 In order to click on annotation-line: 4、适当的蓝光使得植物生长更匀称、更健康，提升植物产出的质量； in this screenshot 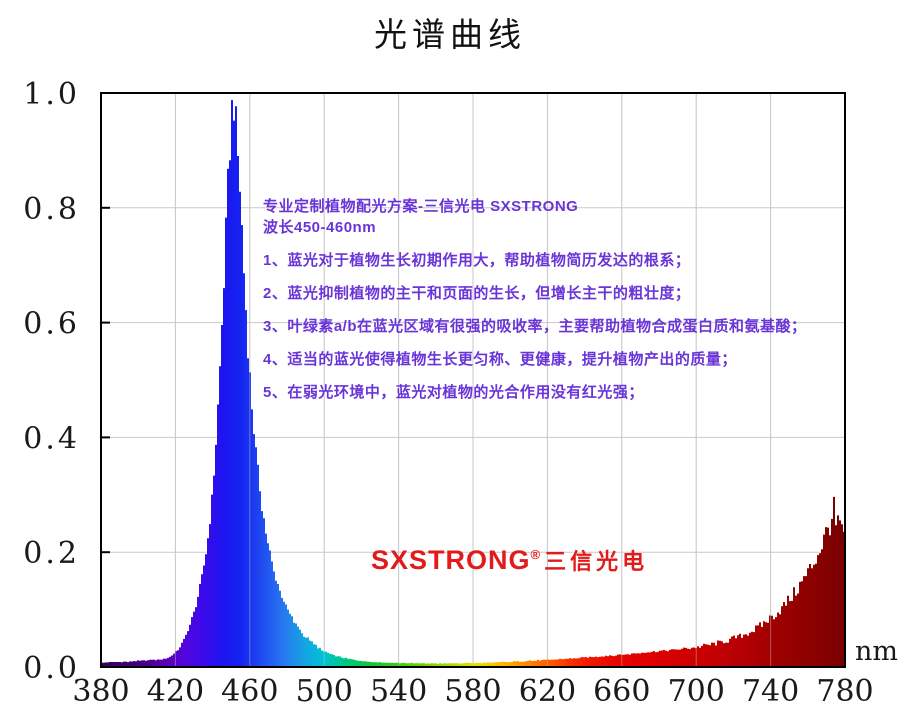, I will do `click(500, 359)`.